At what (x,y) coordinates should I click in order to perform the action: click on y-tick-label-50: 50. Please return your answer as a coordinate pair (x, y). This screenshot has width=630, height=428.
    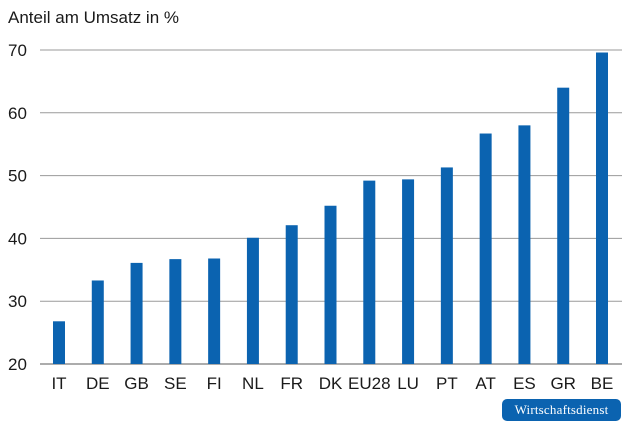
    Looking at the image, I should click on (17, 176).